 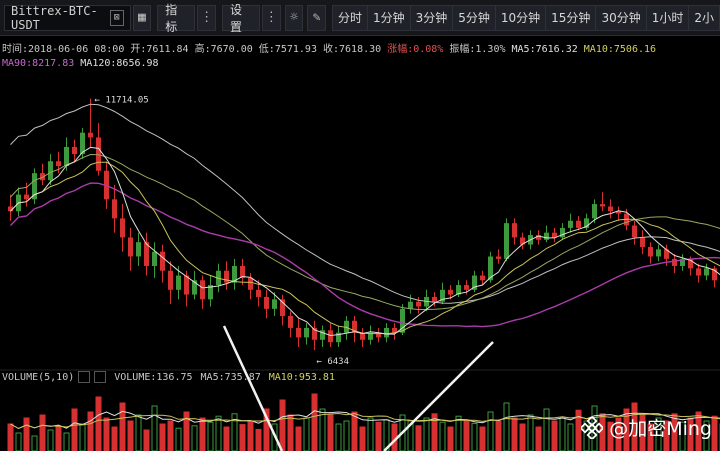 What do you see at coordinates (571, 17) in the screenshot?
I see `tab-timeframe: 15分钟` at bounding box center [571, 17].